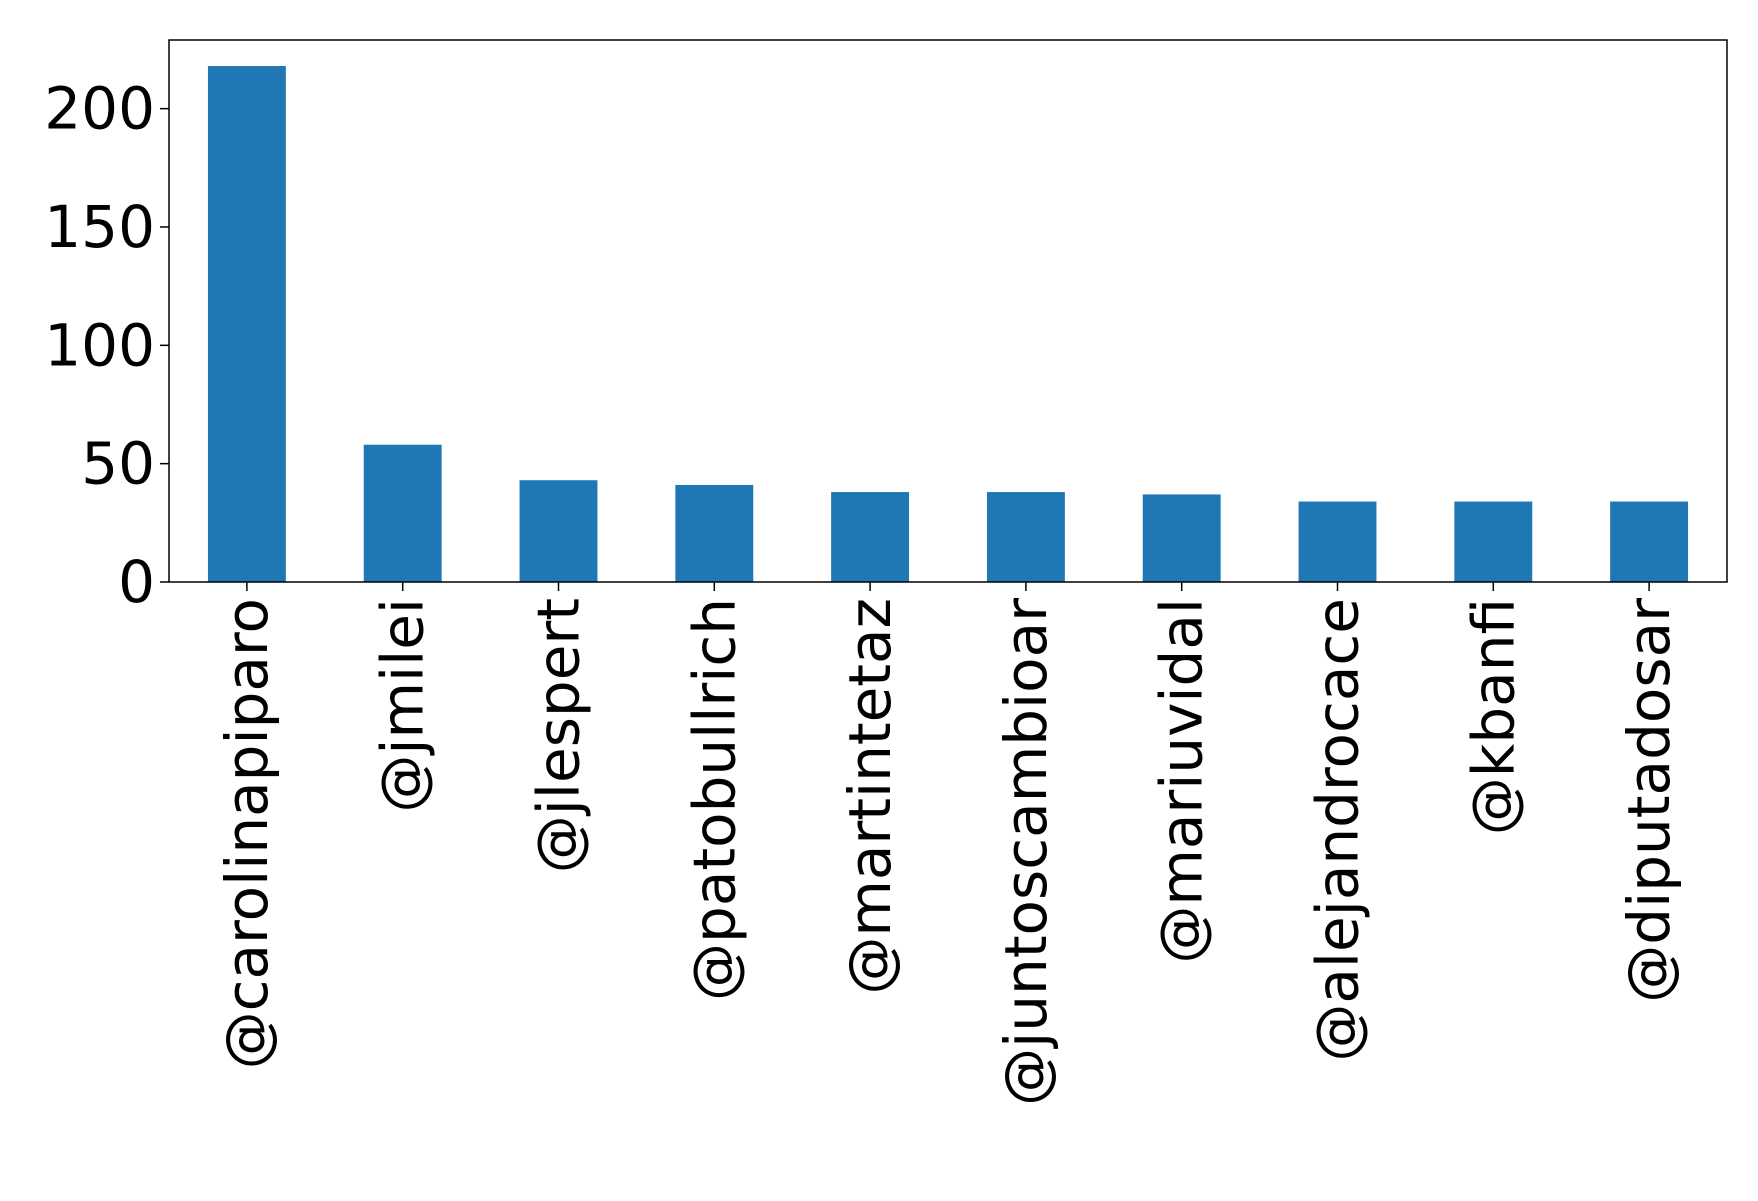  What do you see at coordinates (1337, 541) in the screenshot?
I see `bar-alejandrocace` at bounding box center [1337, 541].